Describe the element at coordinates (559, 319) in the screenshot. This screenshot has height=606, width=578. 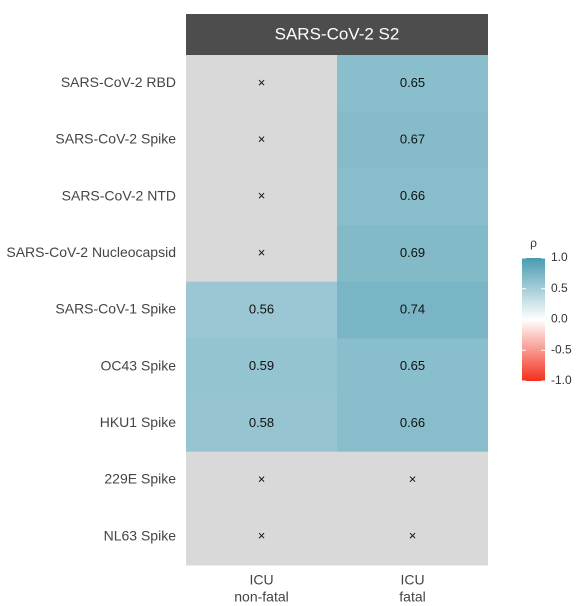
I see `legend-tick-label: 0.0` at that location.